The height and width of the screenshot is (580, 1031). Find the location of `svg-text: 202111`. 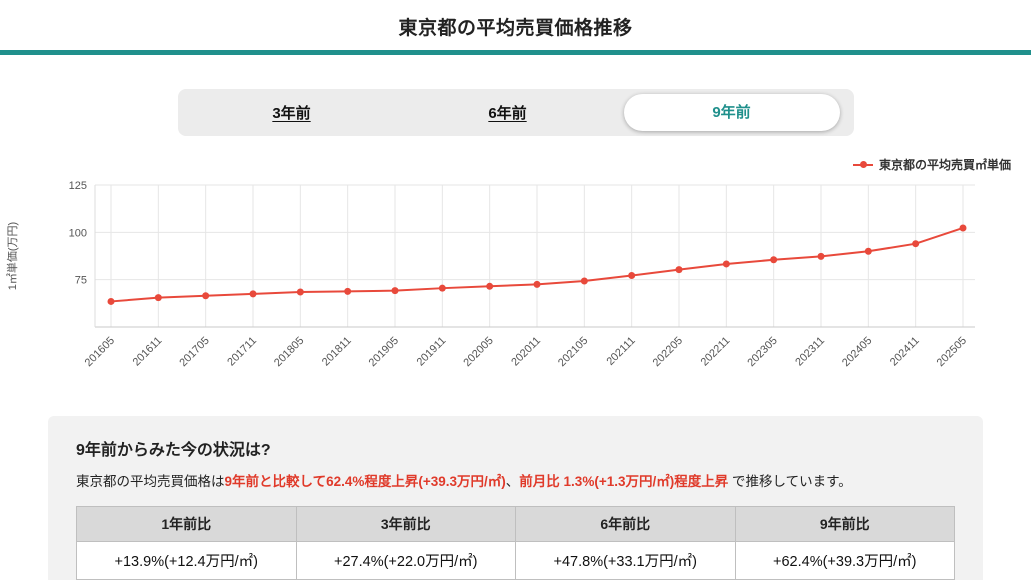

svg-text: 202111 is located at coordinates (620, 351).